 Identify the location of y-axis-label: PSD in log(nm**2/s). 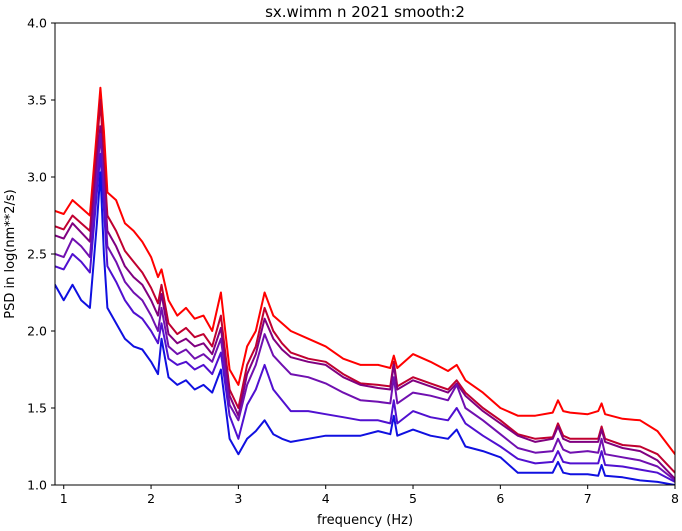
(10, 254).